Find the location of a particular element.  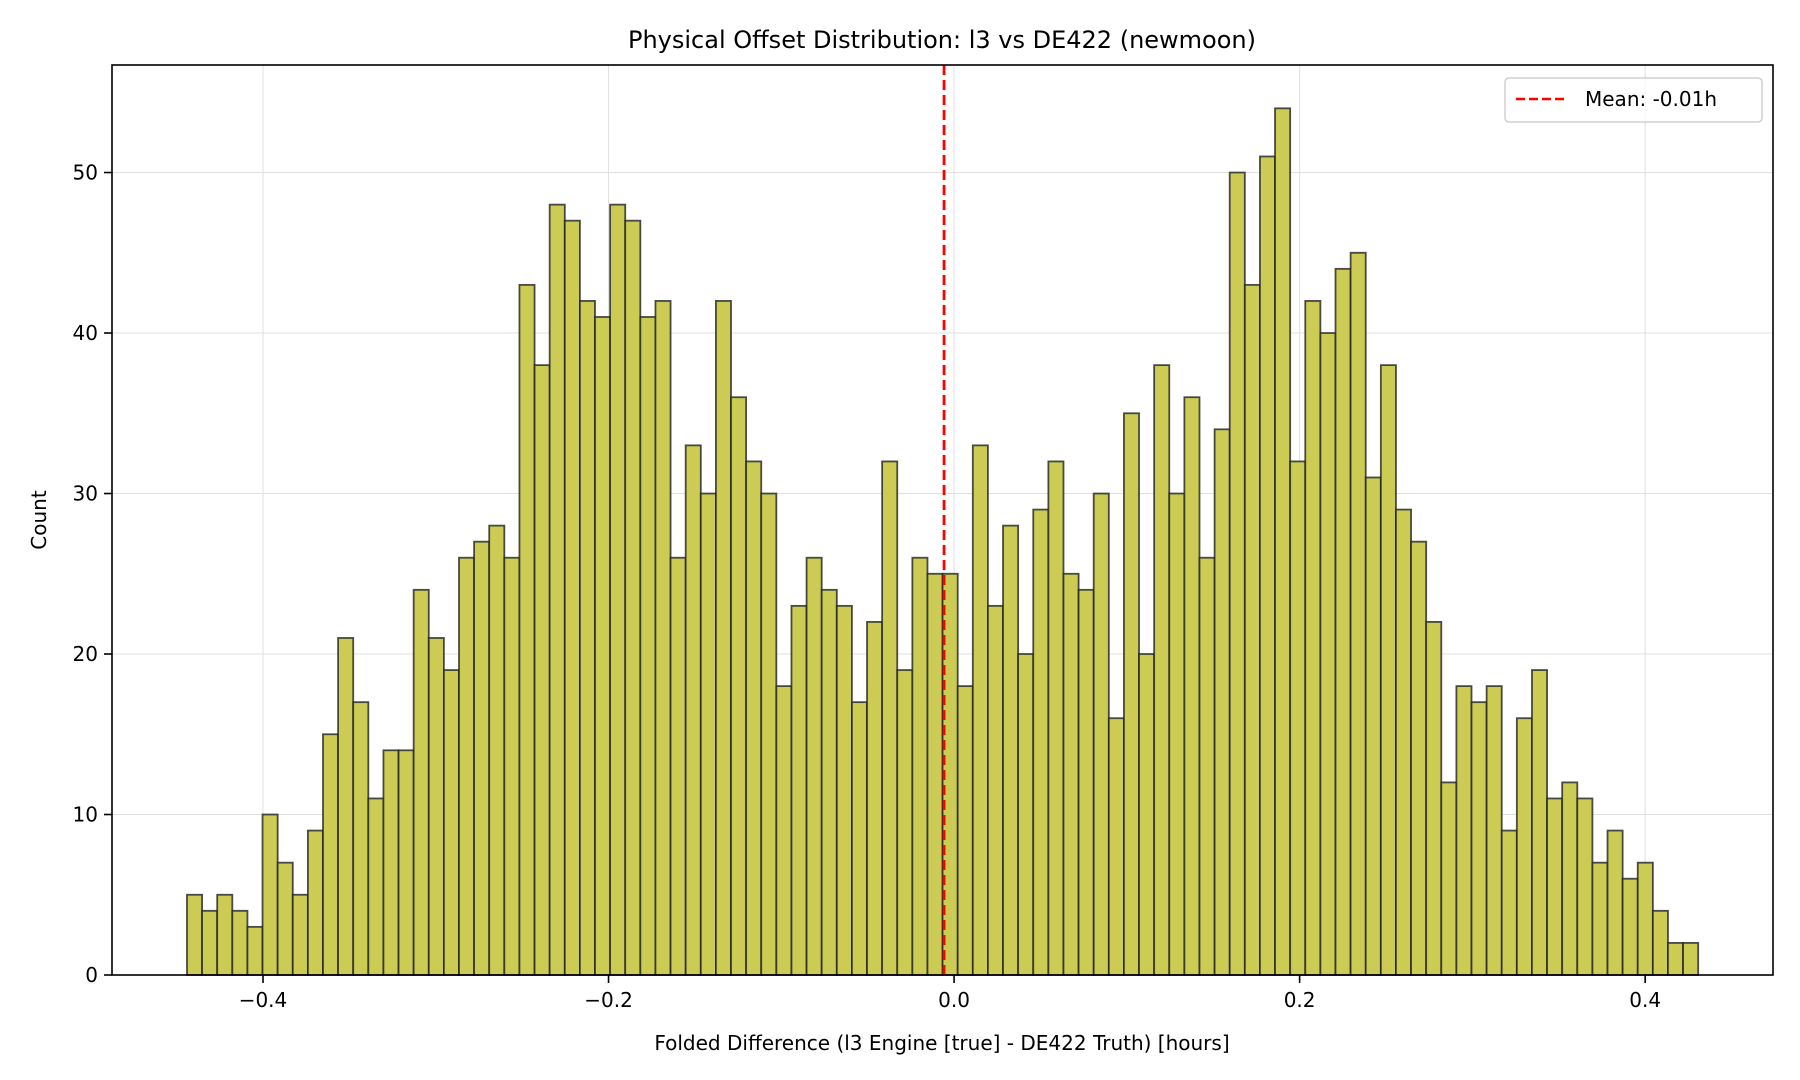

legend-label: Mean: -0.01h is located at coordinates (1651, 99).